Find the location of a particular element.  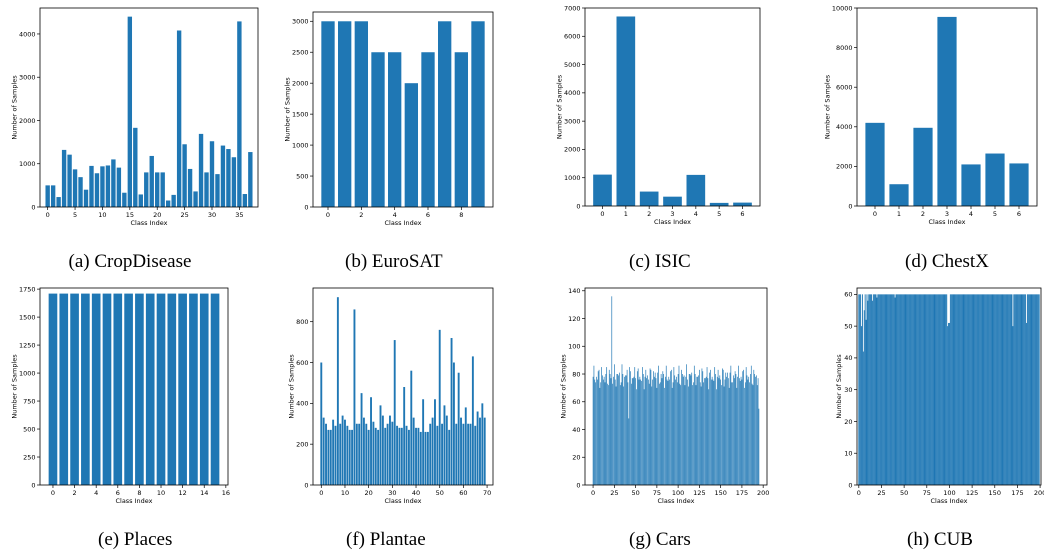

y-tick-label: 120 is located at coordinates (574, 319).